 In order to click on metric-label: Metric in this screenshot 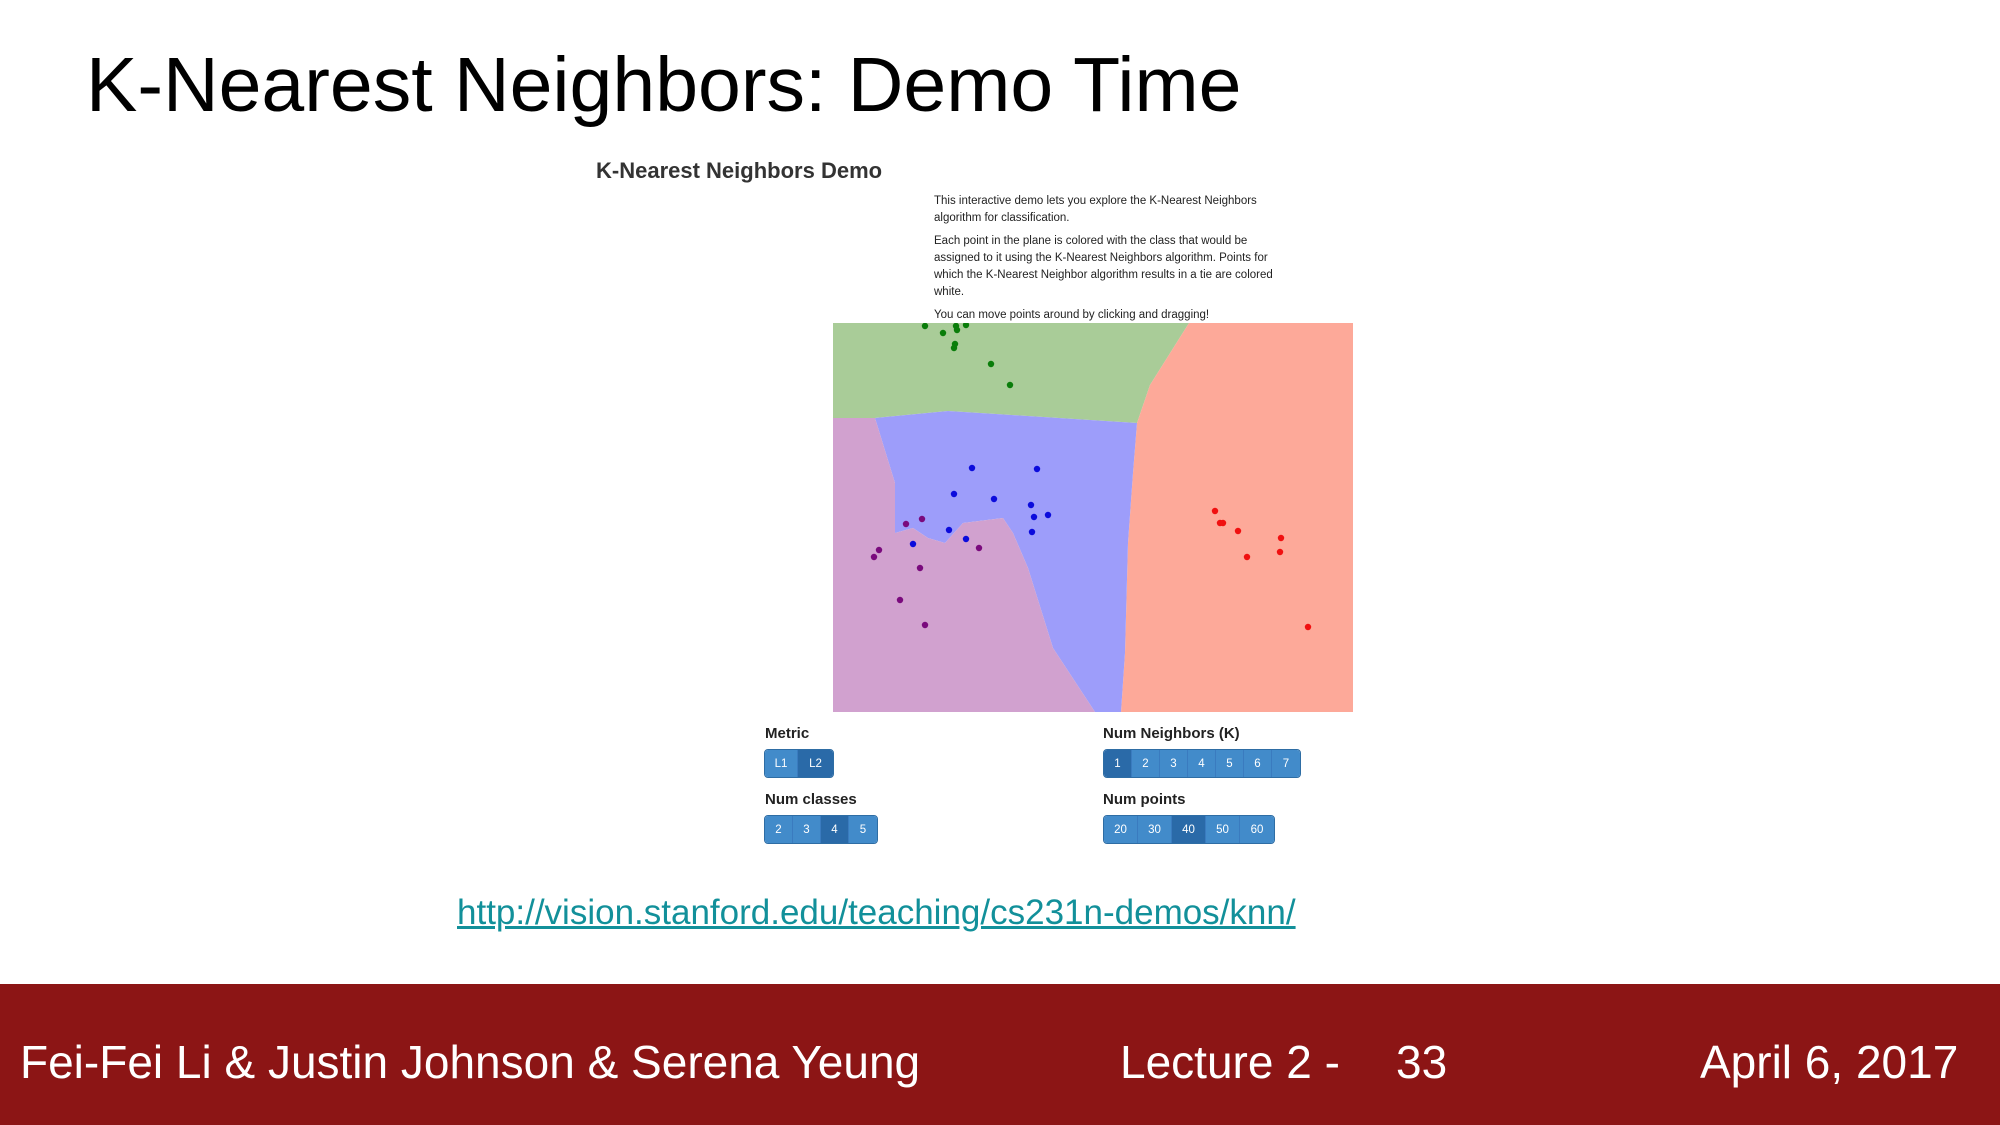, I will do `click(787, 733)`.